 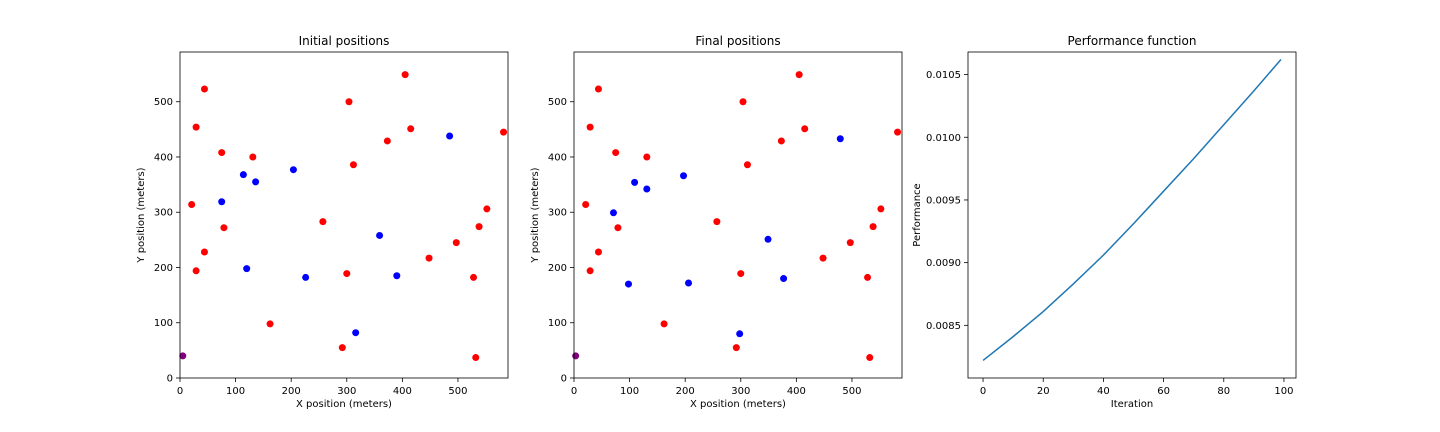 I want to click on x-tick-label: 0, so click(x=983, y=391).